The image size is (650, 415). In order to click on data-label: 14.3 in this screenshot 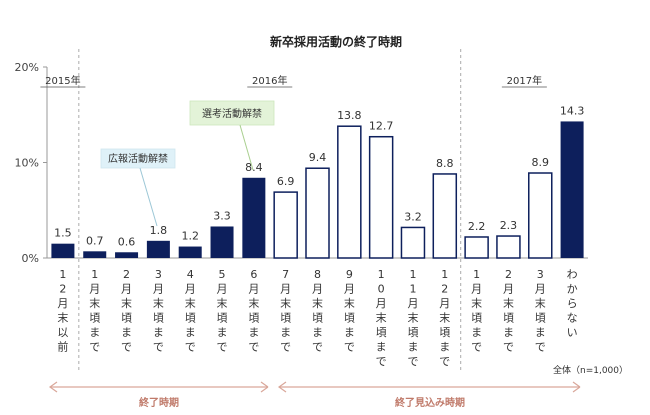, I will do `click(572, 110)`.